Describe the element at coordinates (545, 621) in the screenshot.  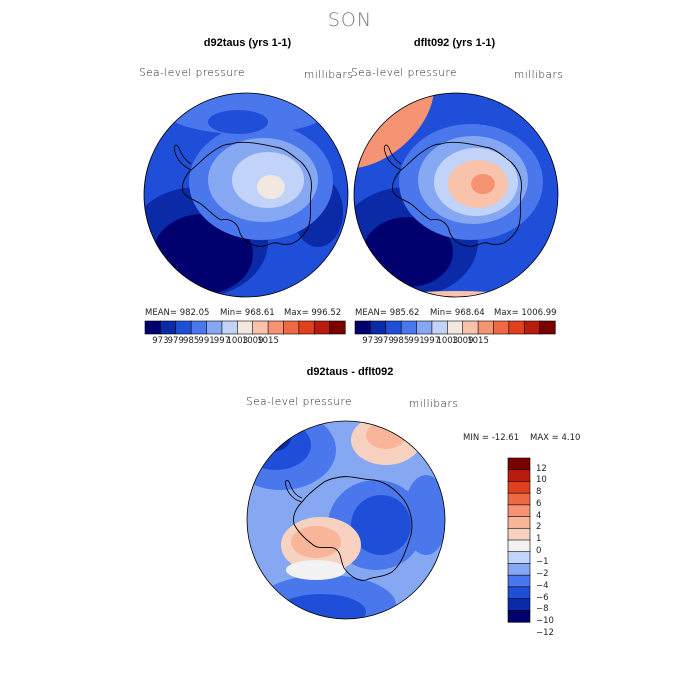
I see `colorbar-tick-label: −10` at that location.